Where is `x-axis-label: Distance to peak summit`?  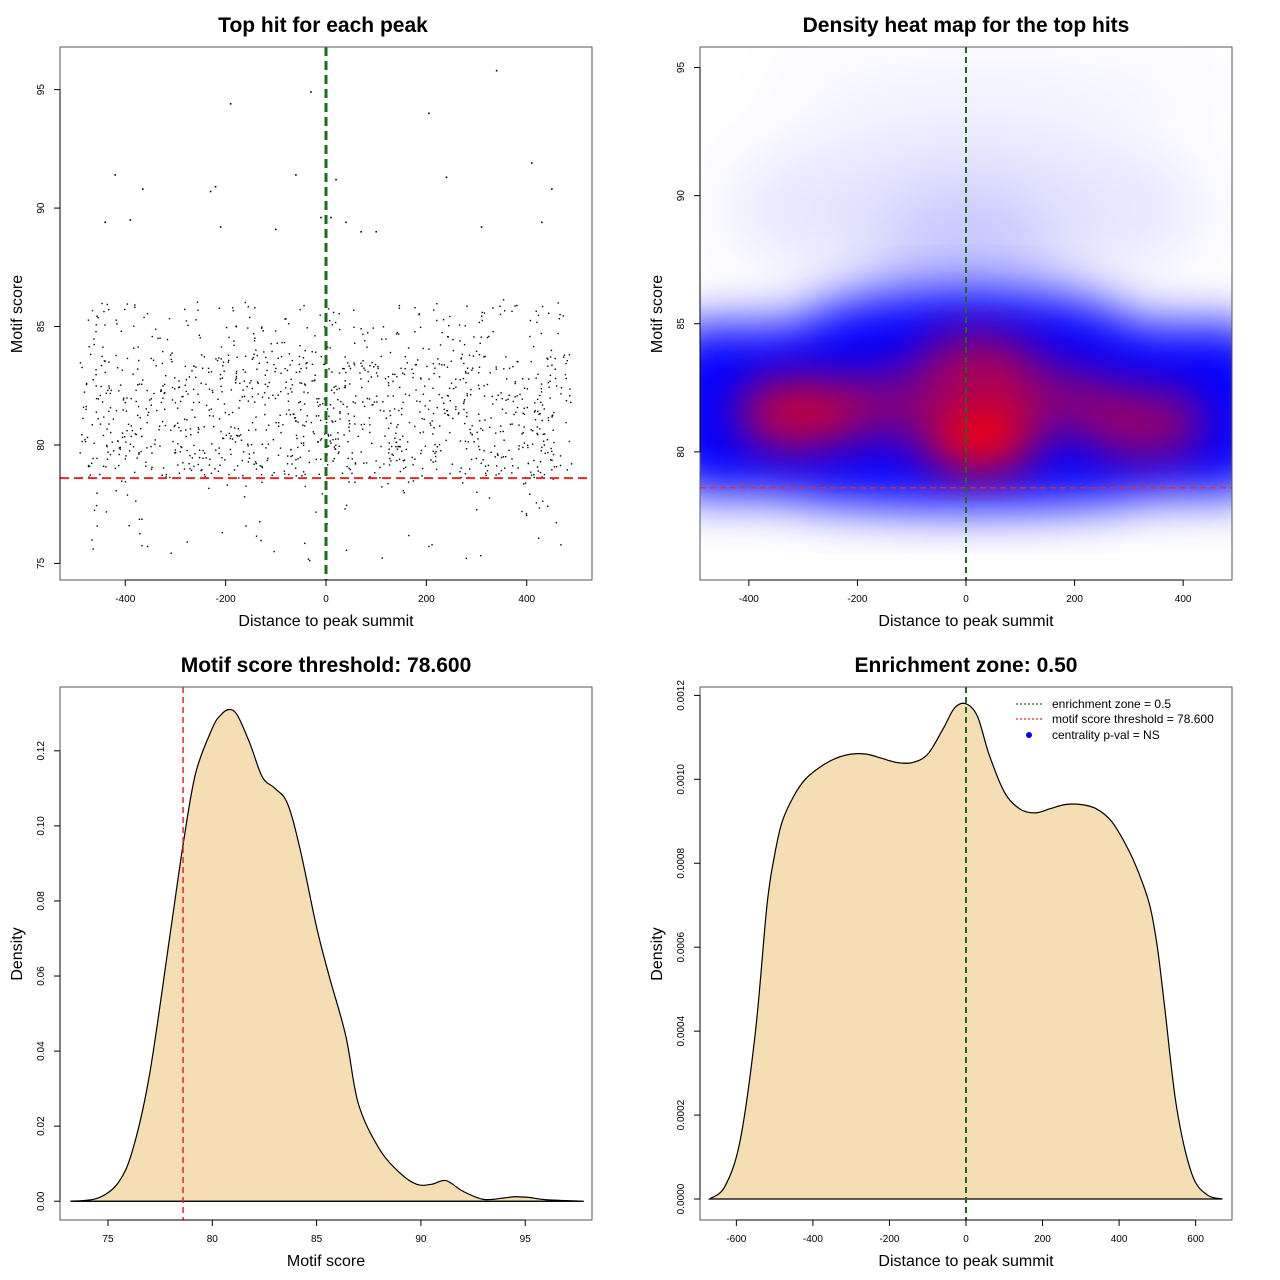 x-axis-label: Distance to peak summit is located at coordinates (326, 621).